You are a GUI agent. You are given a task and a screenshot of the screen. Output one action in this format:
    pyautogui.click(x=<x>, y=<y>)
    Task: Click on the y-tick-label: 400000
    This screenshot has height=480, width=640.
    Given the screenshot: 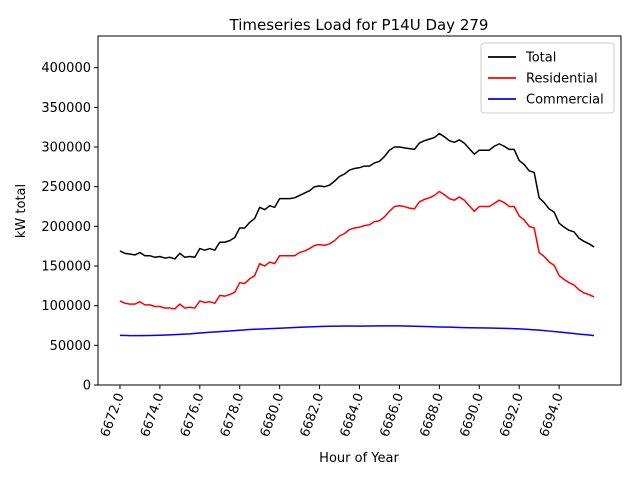 What is the action you would take?
    pyautogui.click(x=66, y=68)
    